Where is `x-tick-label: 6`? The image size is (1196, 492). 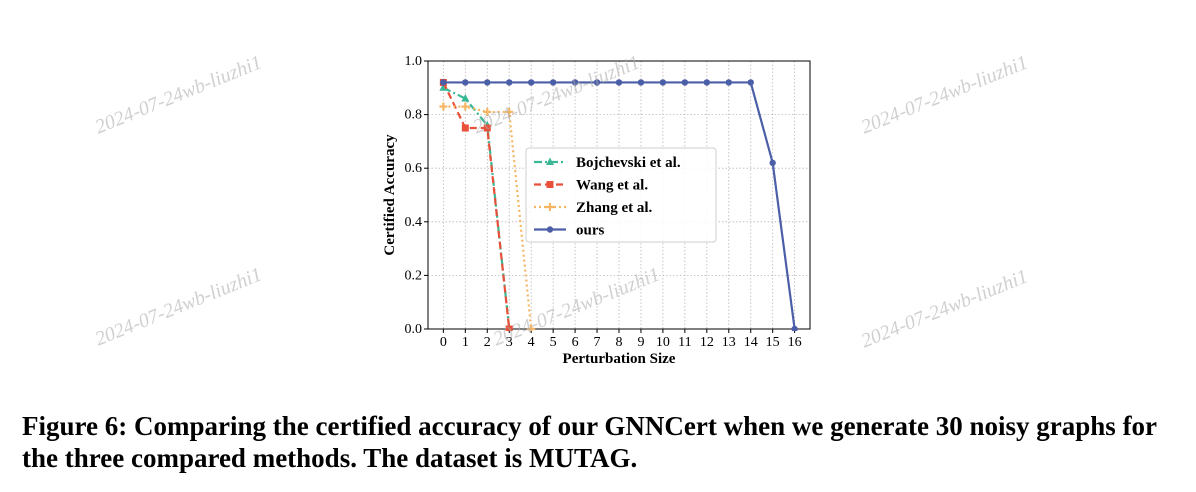 x-tick-label: 6 is located at coordinates (575, 342).